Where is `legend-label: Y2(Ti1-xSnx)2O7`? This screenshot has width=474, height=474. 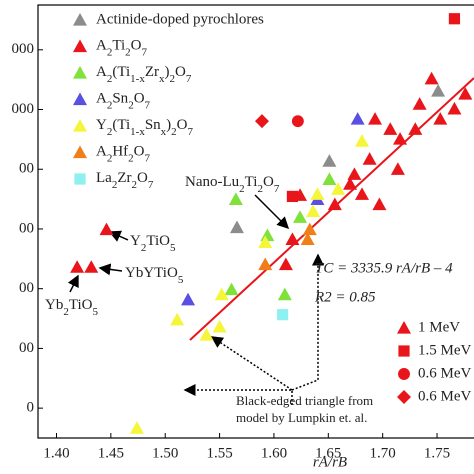 legend-label: Y2(Ti1-xSnx)2O7 is located at coordinates (145, 127).